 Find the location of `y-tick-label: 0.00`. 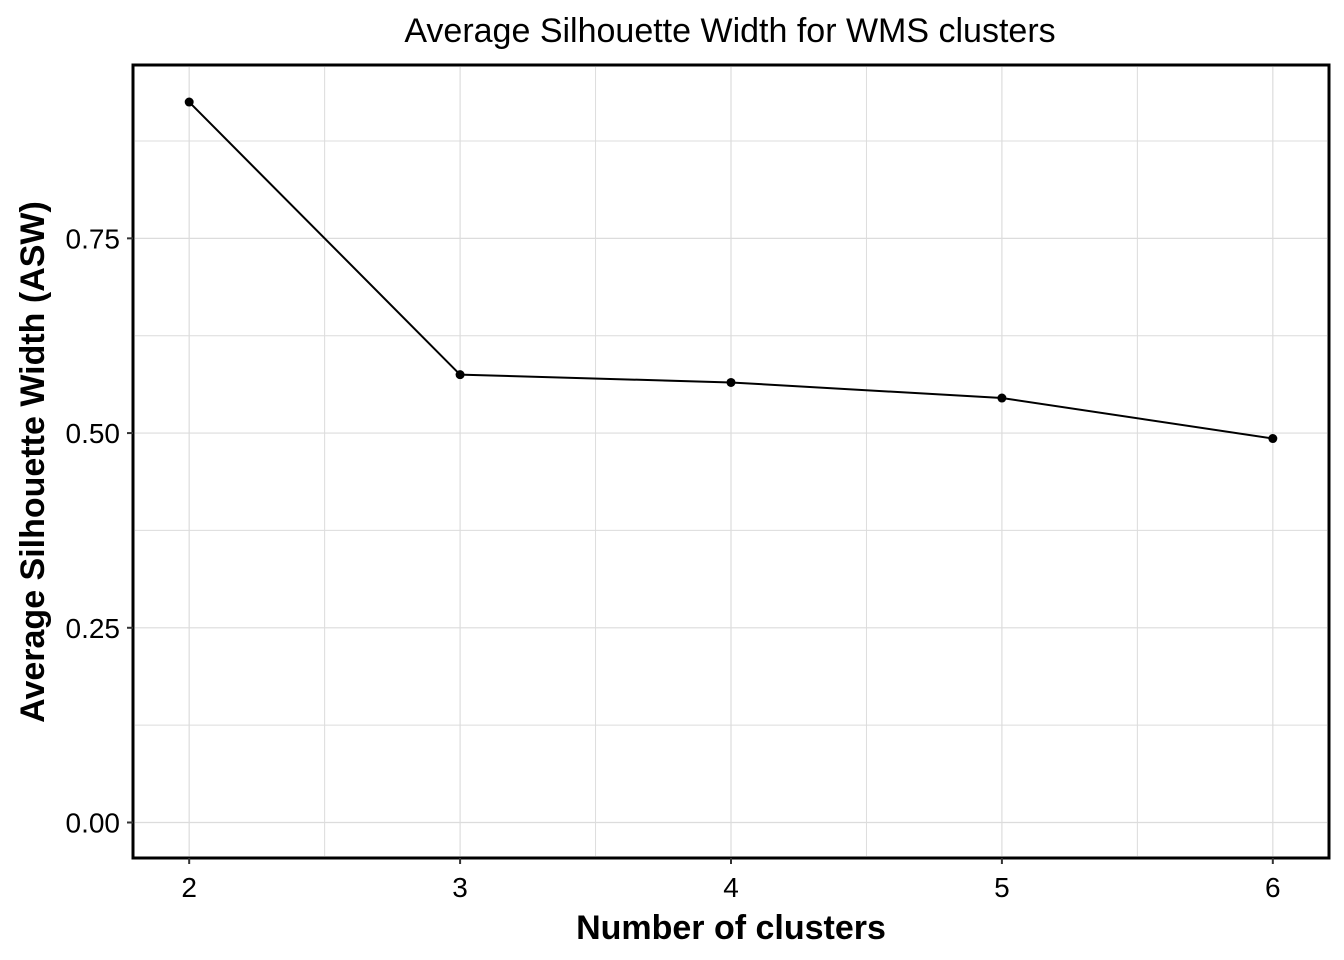

y-tick-label: 0.00 is located at coordinates (93, 823).